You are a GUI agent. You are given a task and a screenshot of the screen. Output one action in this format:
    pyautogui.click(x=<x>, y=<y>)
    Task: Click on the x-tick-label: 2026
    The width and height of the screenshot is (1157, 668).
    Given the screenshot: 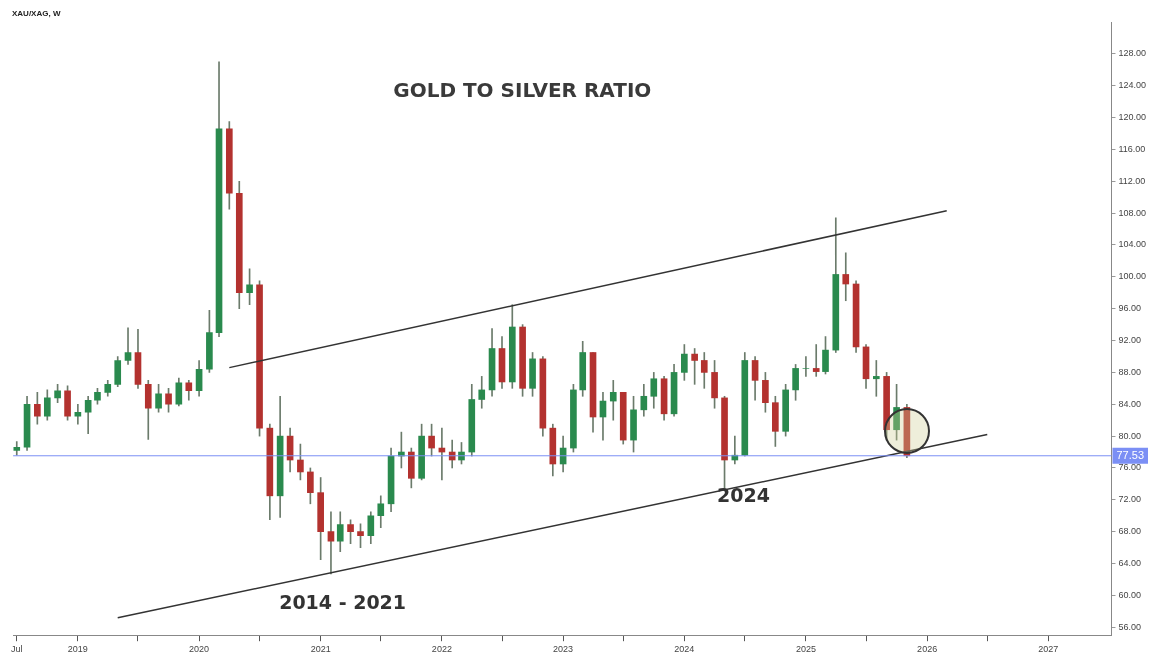 What is the action you would take?
    pyautogui.click(x=927, y=649)
    